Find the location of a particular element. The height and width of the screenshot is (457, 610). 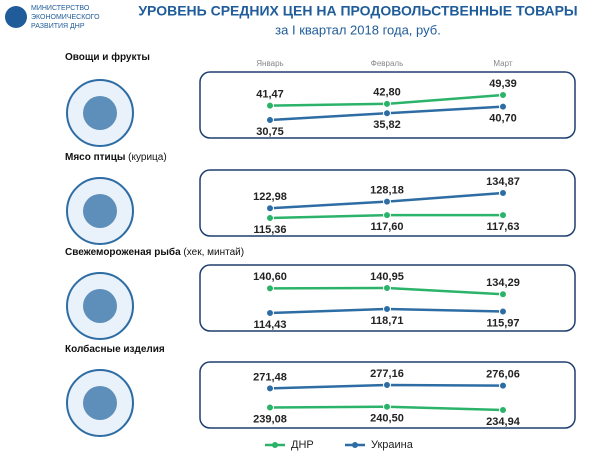

value-label: 49,39 is located at coordinates (503, 84).